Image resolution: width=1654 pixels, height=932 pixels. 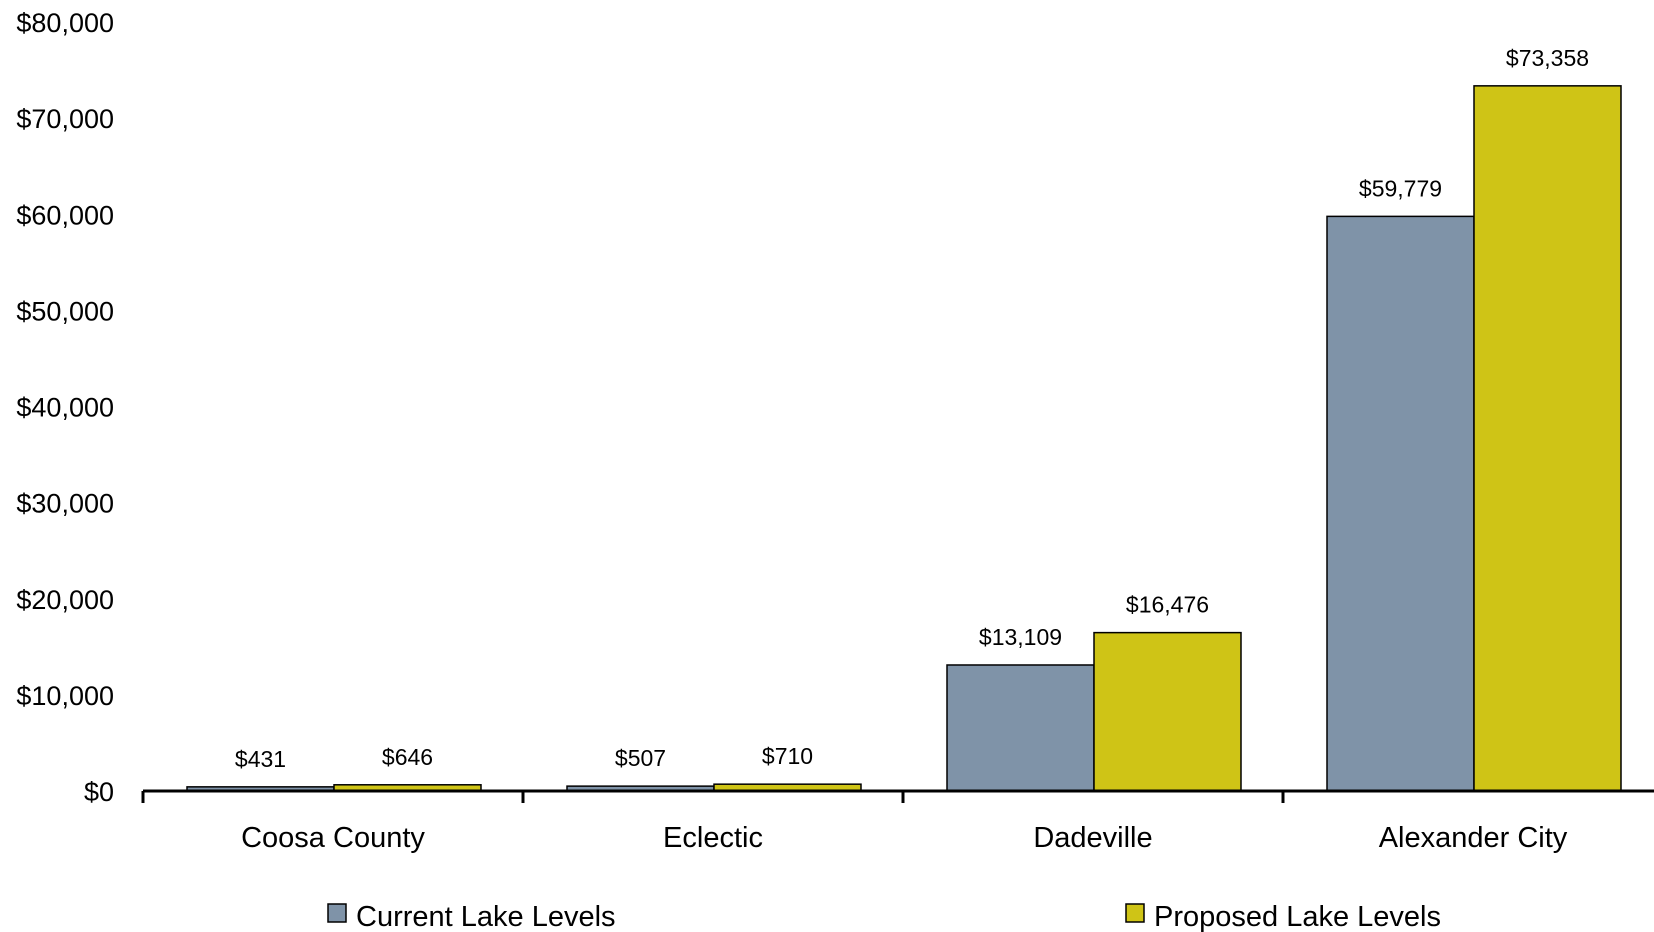 What do you see at coordinates (1167, 605) in the screenshot?
I see `bar-data-label: $16,476` at bounding box center [1167, 605].